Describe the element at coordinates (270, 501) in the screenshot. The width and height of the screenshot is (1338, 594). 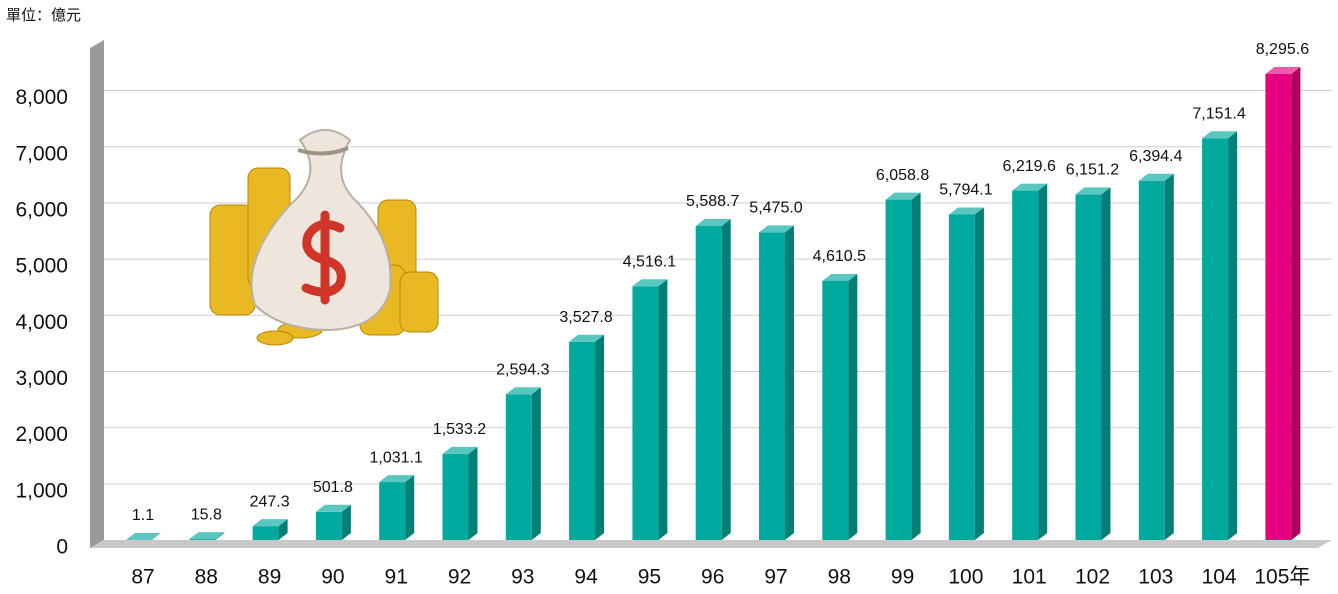
I see `value-label: 247.3` at that location.